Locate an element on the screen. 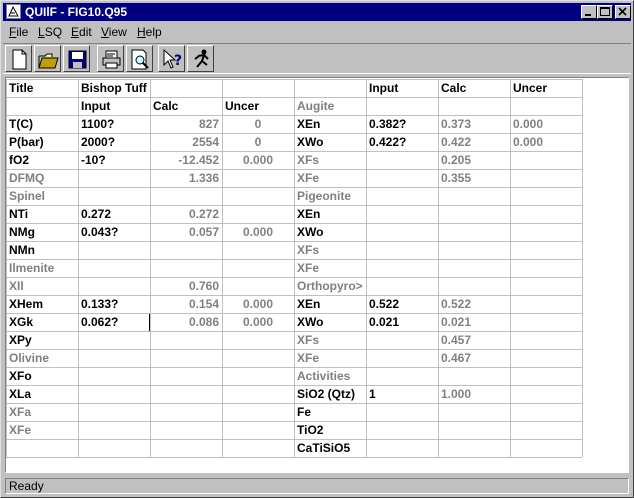 The height and width of the screenshot is (498, 634). grid-cell: TiO2 is located at coordinates (310, 430).